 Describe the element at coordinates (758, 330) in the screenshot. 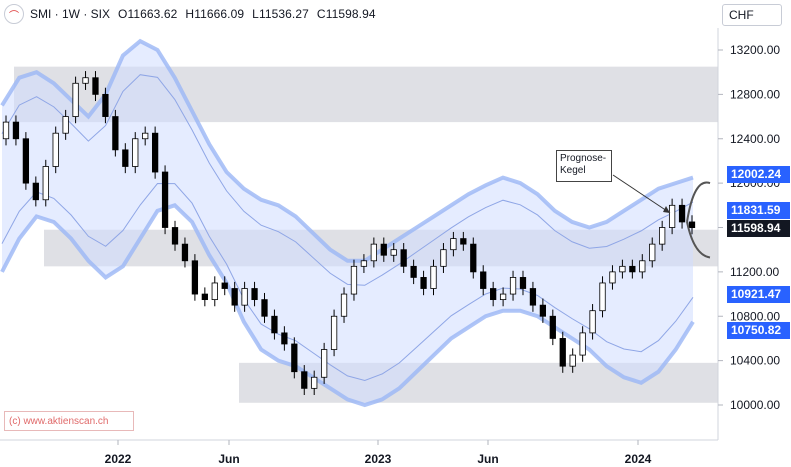

I see `lower-band-price-label: 10750.82` at that location.